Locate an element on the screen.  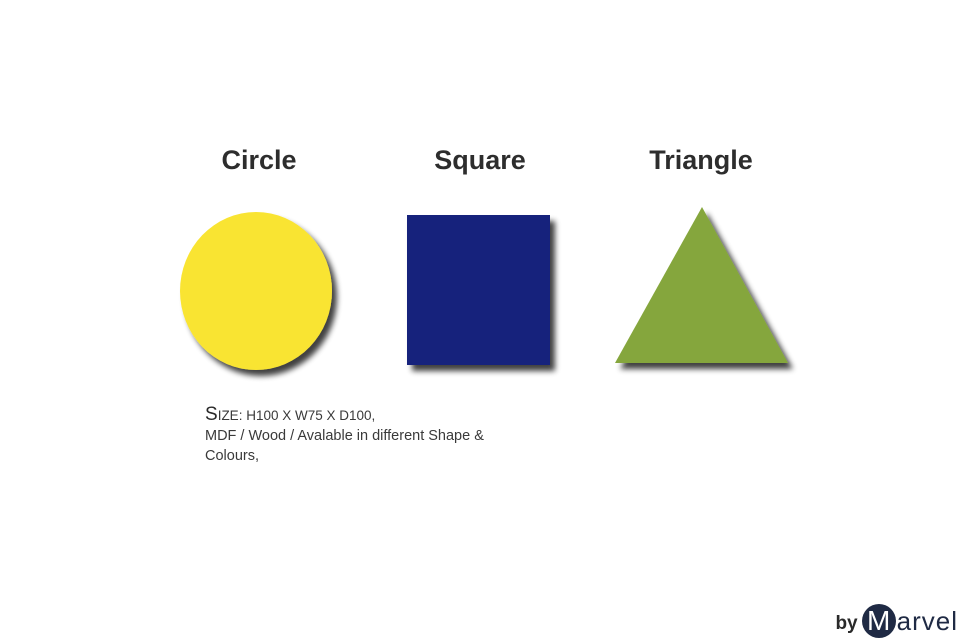
triangle-fill is located at coordinates (701, 285).